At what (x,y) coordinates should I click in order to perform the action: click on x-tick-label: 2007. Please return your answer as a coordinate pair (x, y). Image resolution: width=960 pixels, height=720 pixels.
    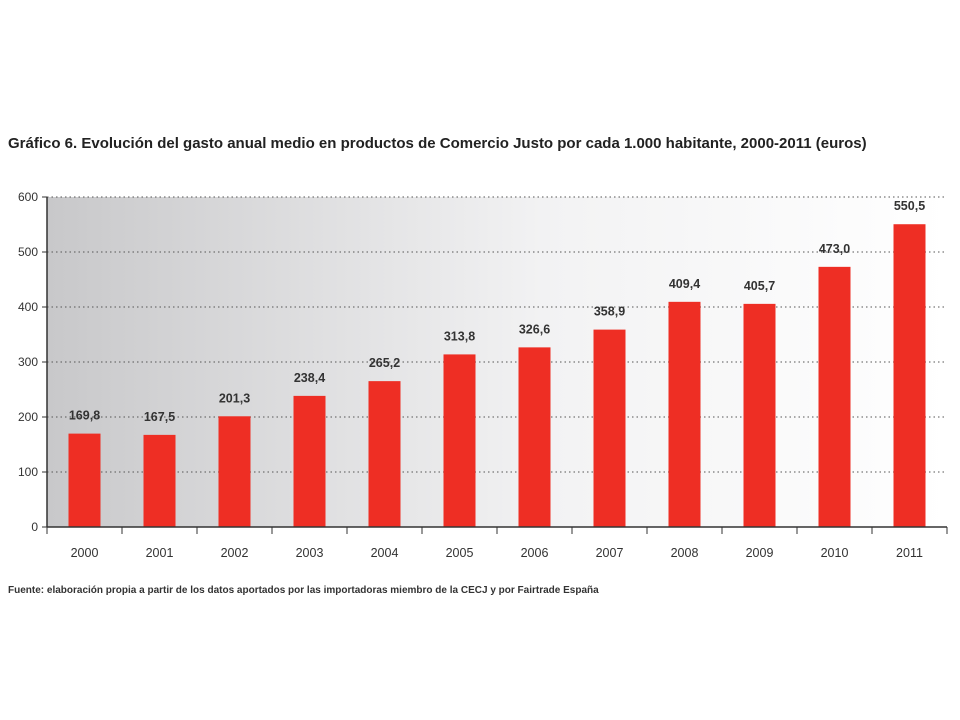
    Looking at the image, I should click on (610, 553).